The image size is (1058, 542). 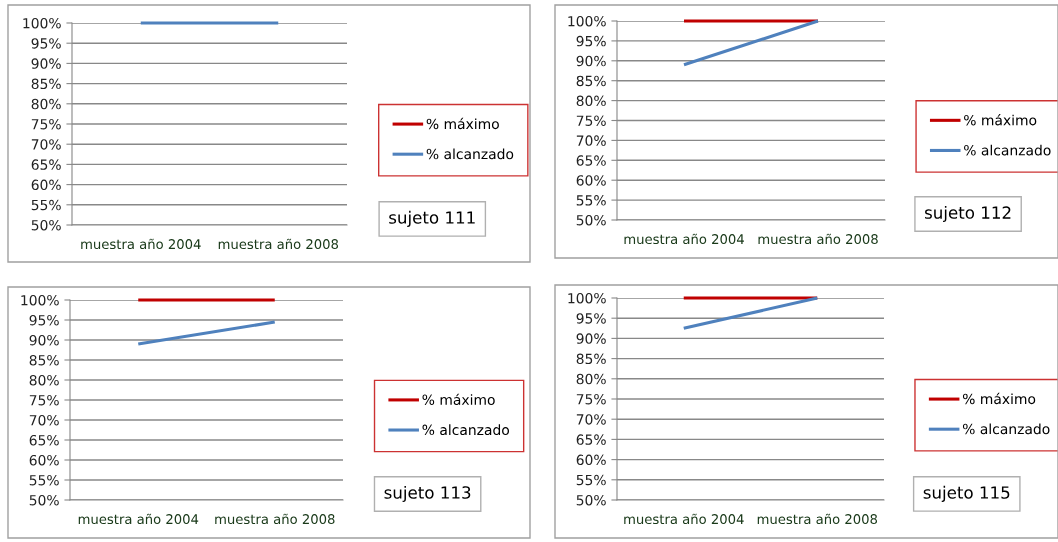 What do you see at coordinates (427, 494) in the screenshot?
I see `text: sujeto 113` at bounding box center [427, 494].